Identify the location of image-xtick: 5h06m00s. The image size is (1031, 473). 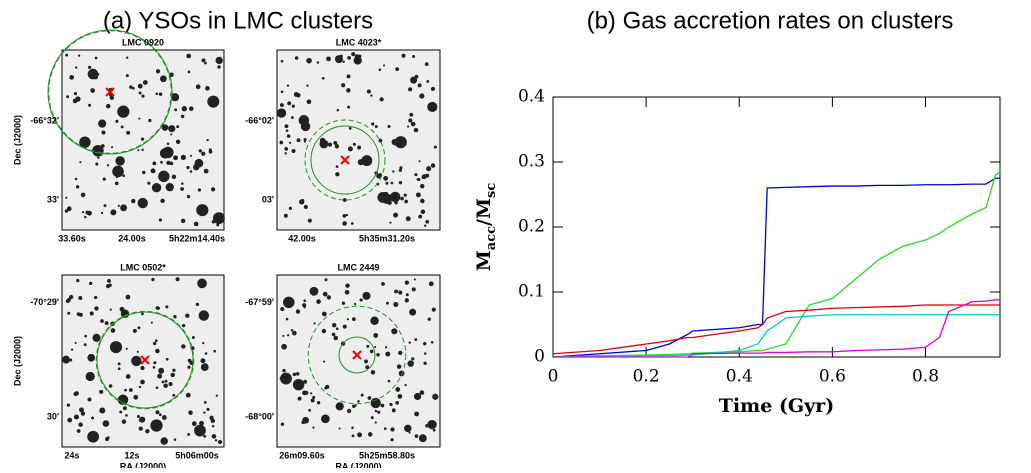
(197, 455).